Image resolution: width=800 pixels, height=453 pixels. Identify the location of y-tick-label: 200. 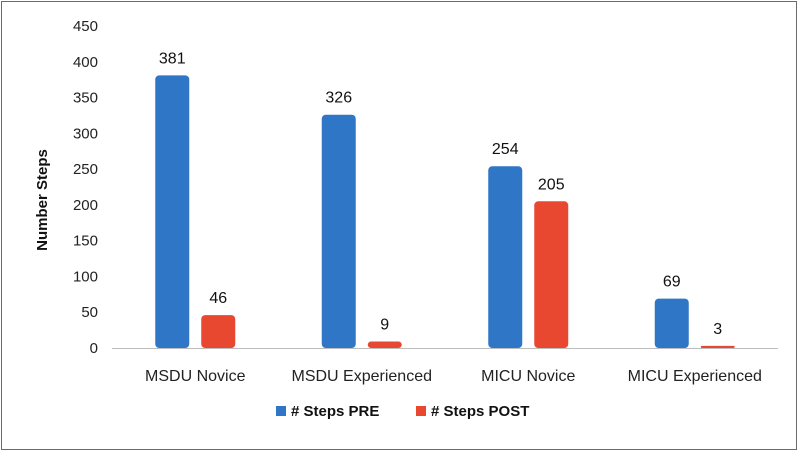
(85, 205).